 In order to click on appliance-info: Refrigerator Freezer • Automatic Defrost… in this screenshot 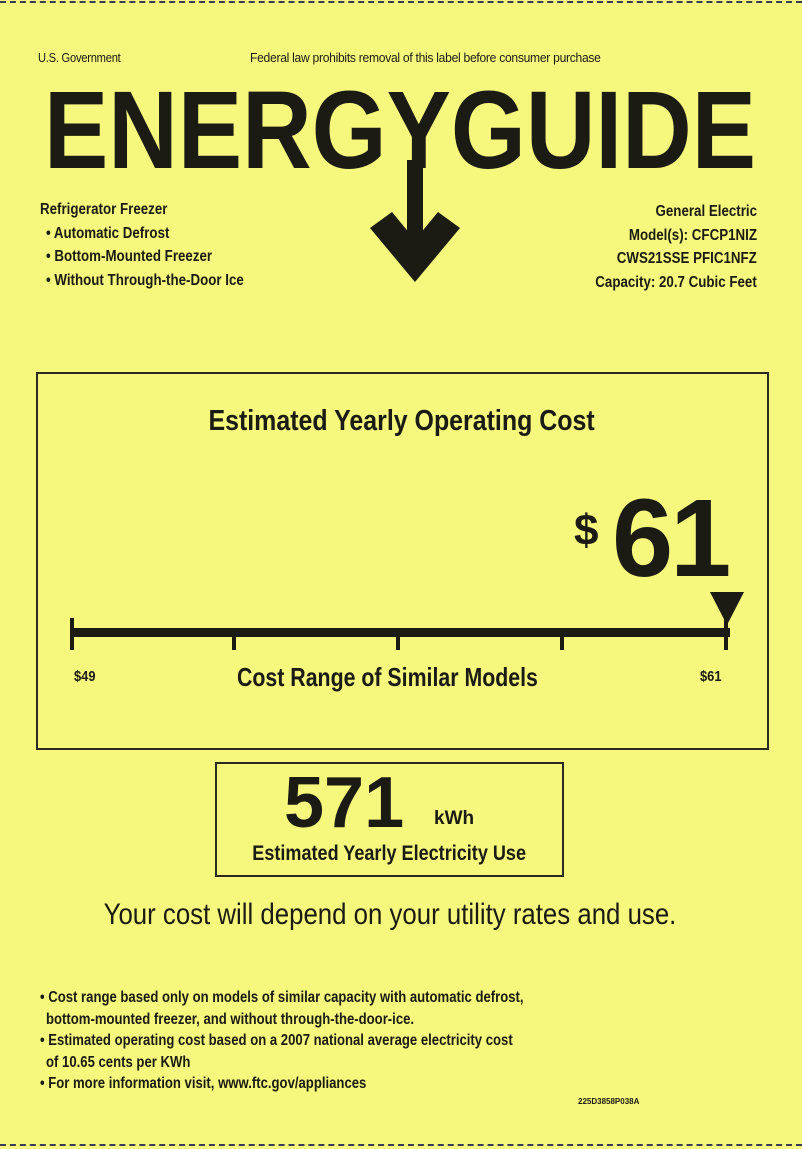, I will do `click(158, 245)`.